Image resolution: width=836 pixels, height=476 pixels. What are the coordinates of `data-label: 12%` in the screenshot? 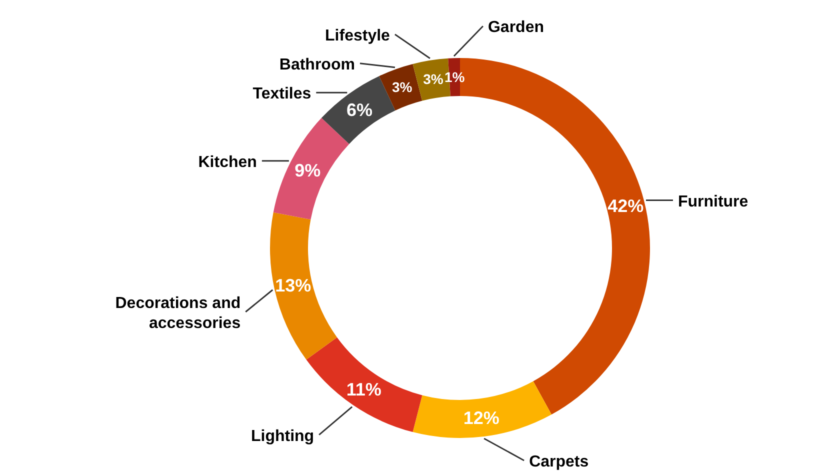 It's located at (481, 418).